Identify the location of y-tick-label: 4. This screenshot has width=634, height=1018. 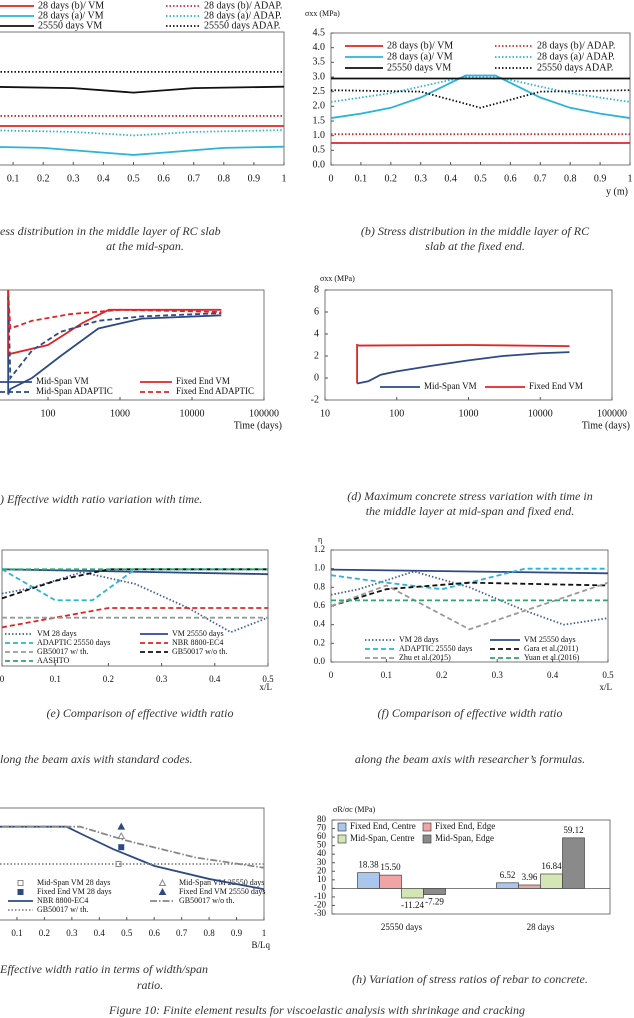
(316, 333).